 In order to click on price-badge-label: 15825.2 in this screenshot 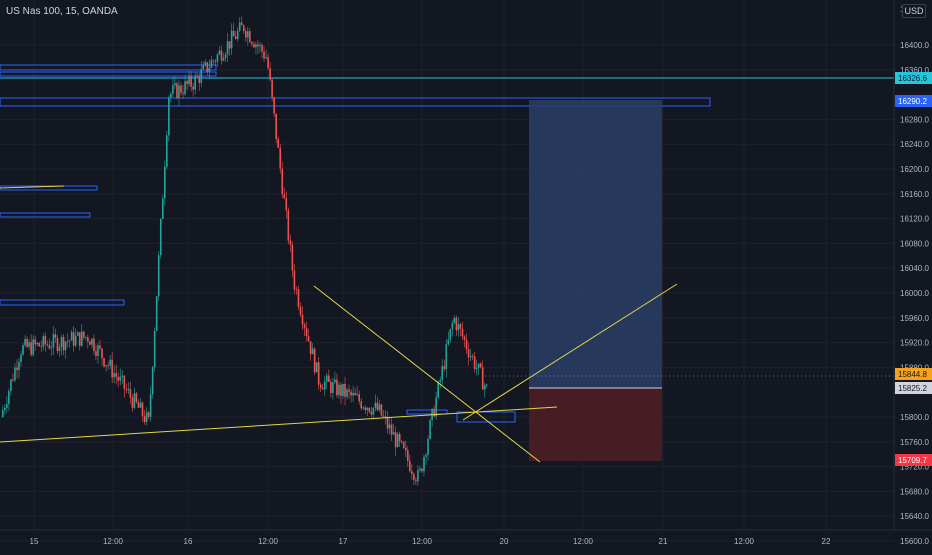, I will do `click(912, 388)`.